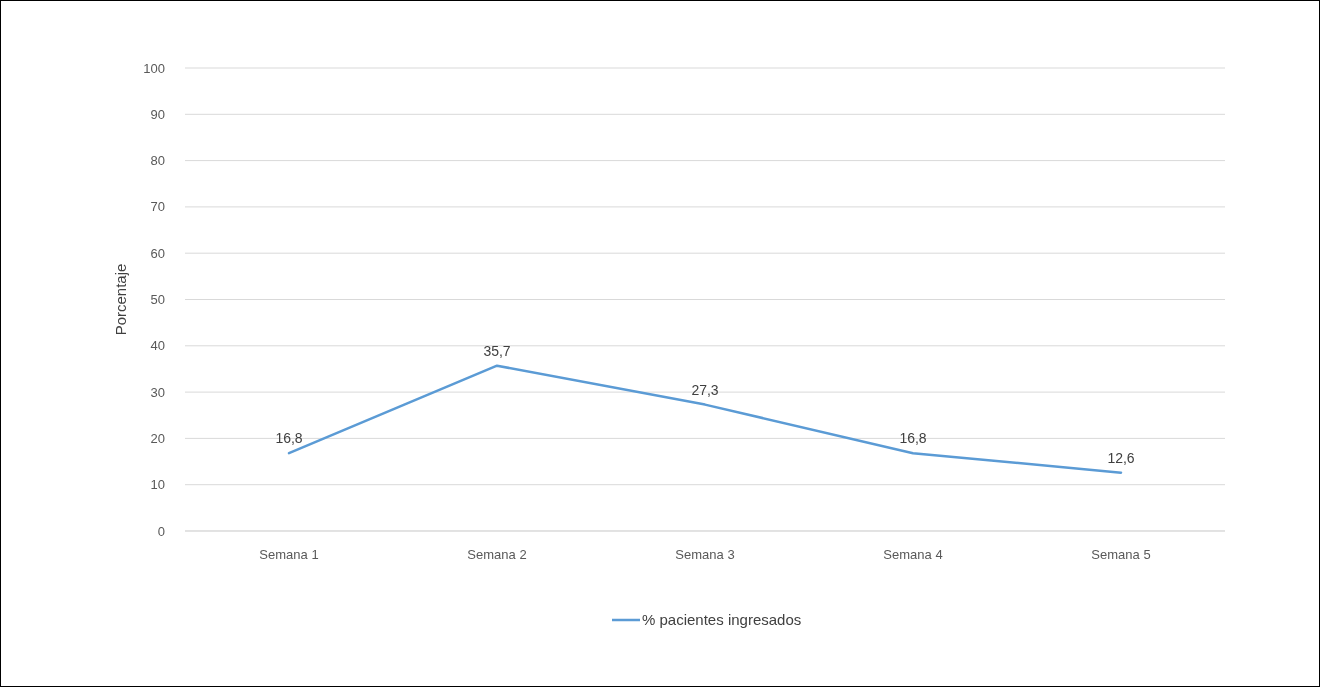 This screenshot has height=687, width=1320. What do you see at coordinates (705, 554) in the screenshot?
I see `x-tick-label: Semana 3` at bounding box center [705, 554].